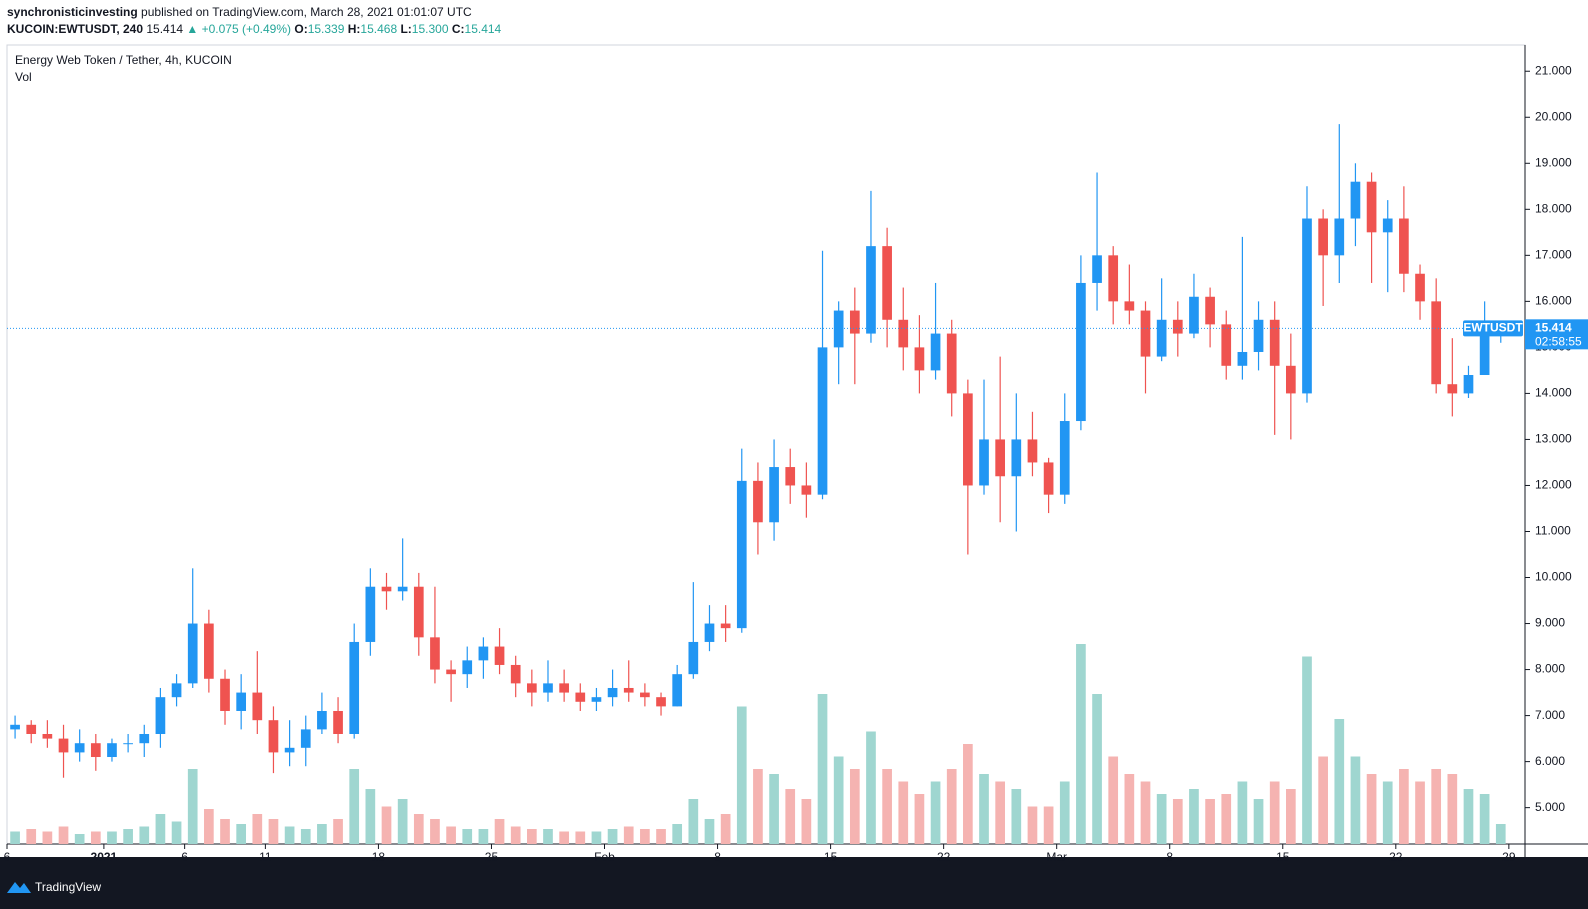 This screenshot has width=1588, height=909. What do you see at coordinates (123, 60) in the screenshot?
I see `chart-title: Energy Web Token / Tether, 4h, KUCOIN` at bounding box center [123, 60].